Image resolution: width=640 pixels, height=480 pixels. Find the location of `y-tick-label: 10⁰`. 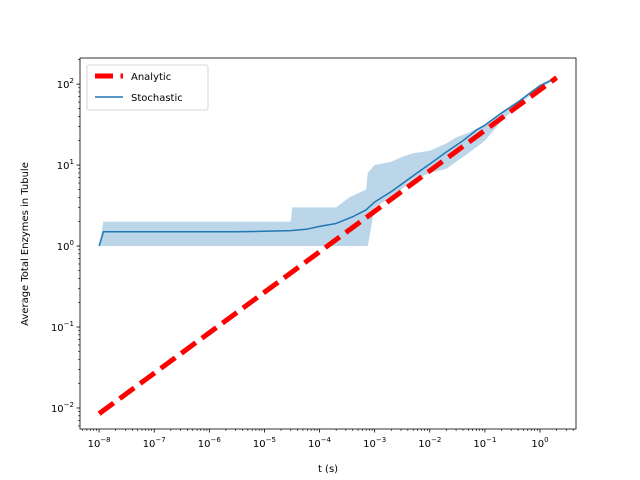

y-tick-label: 10⁰ is located at coordinates (65, 246).